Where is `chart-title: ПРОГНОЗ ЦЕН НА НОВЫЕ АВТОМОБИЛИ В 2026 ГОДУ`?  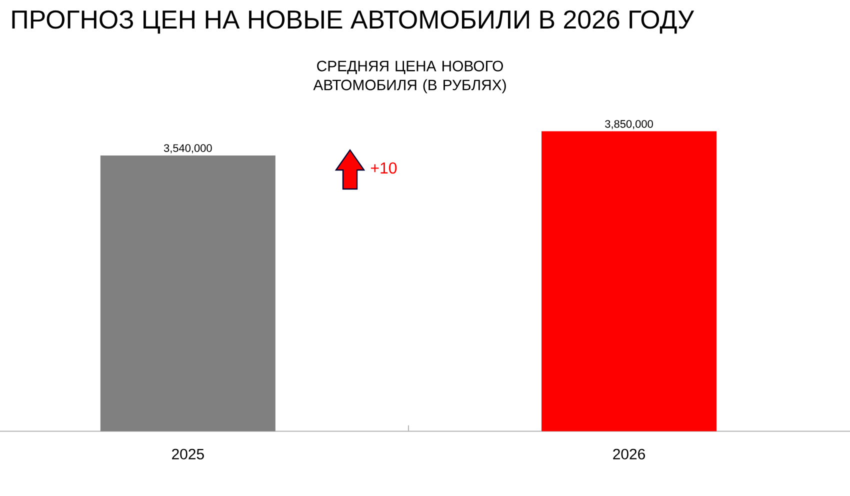
chart-title: ПРОГНОЗ ЦЕН НА НОВЫЕ АВТОМОБИЛИ В 2026 ГОДУ is located at coordinates (353, 22).